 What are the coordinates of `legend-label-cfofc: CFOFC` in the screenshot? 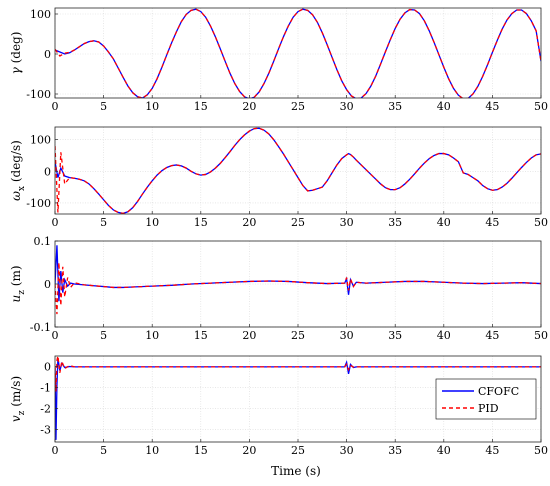 It's located at (498, 391).